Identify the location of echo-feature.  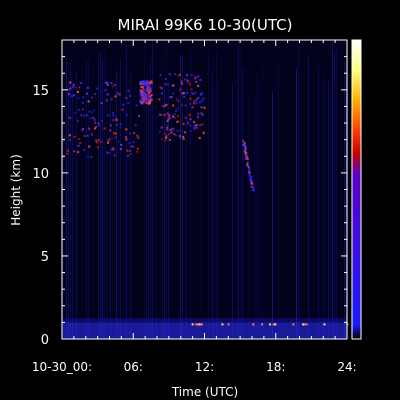
(248, 165).